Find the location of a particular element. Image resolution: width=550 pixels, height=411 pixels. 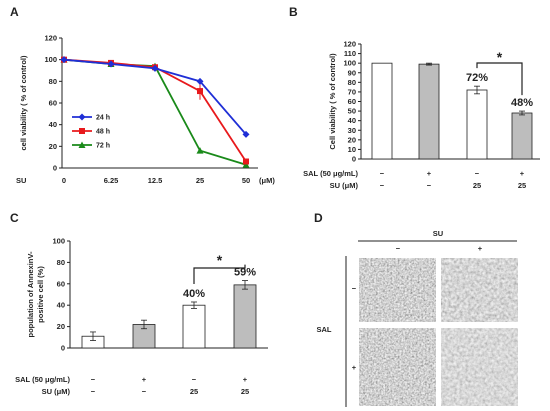

chart-b-y-tick-label: 40 is located at coordinates (352, 120).